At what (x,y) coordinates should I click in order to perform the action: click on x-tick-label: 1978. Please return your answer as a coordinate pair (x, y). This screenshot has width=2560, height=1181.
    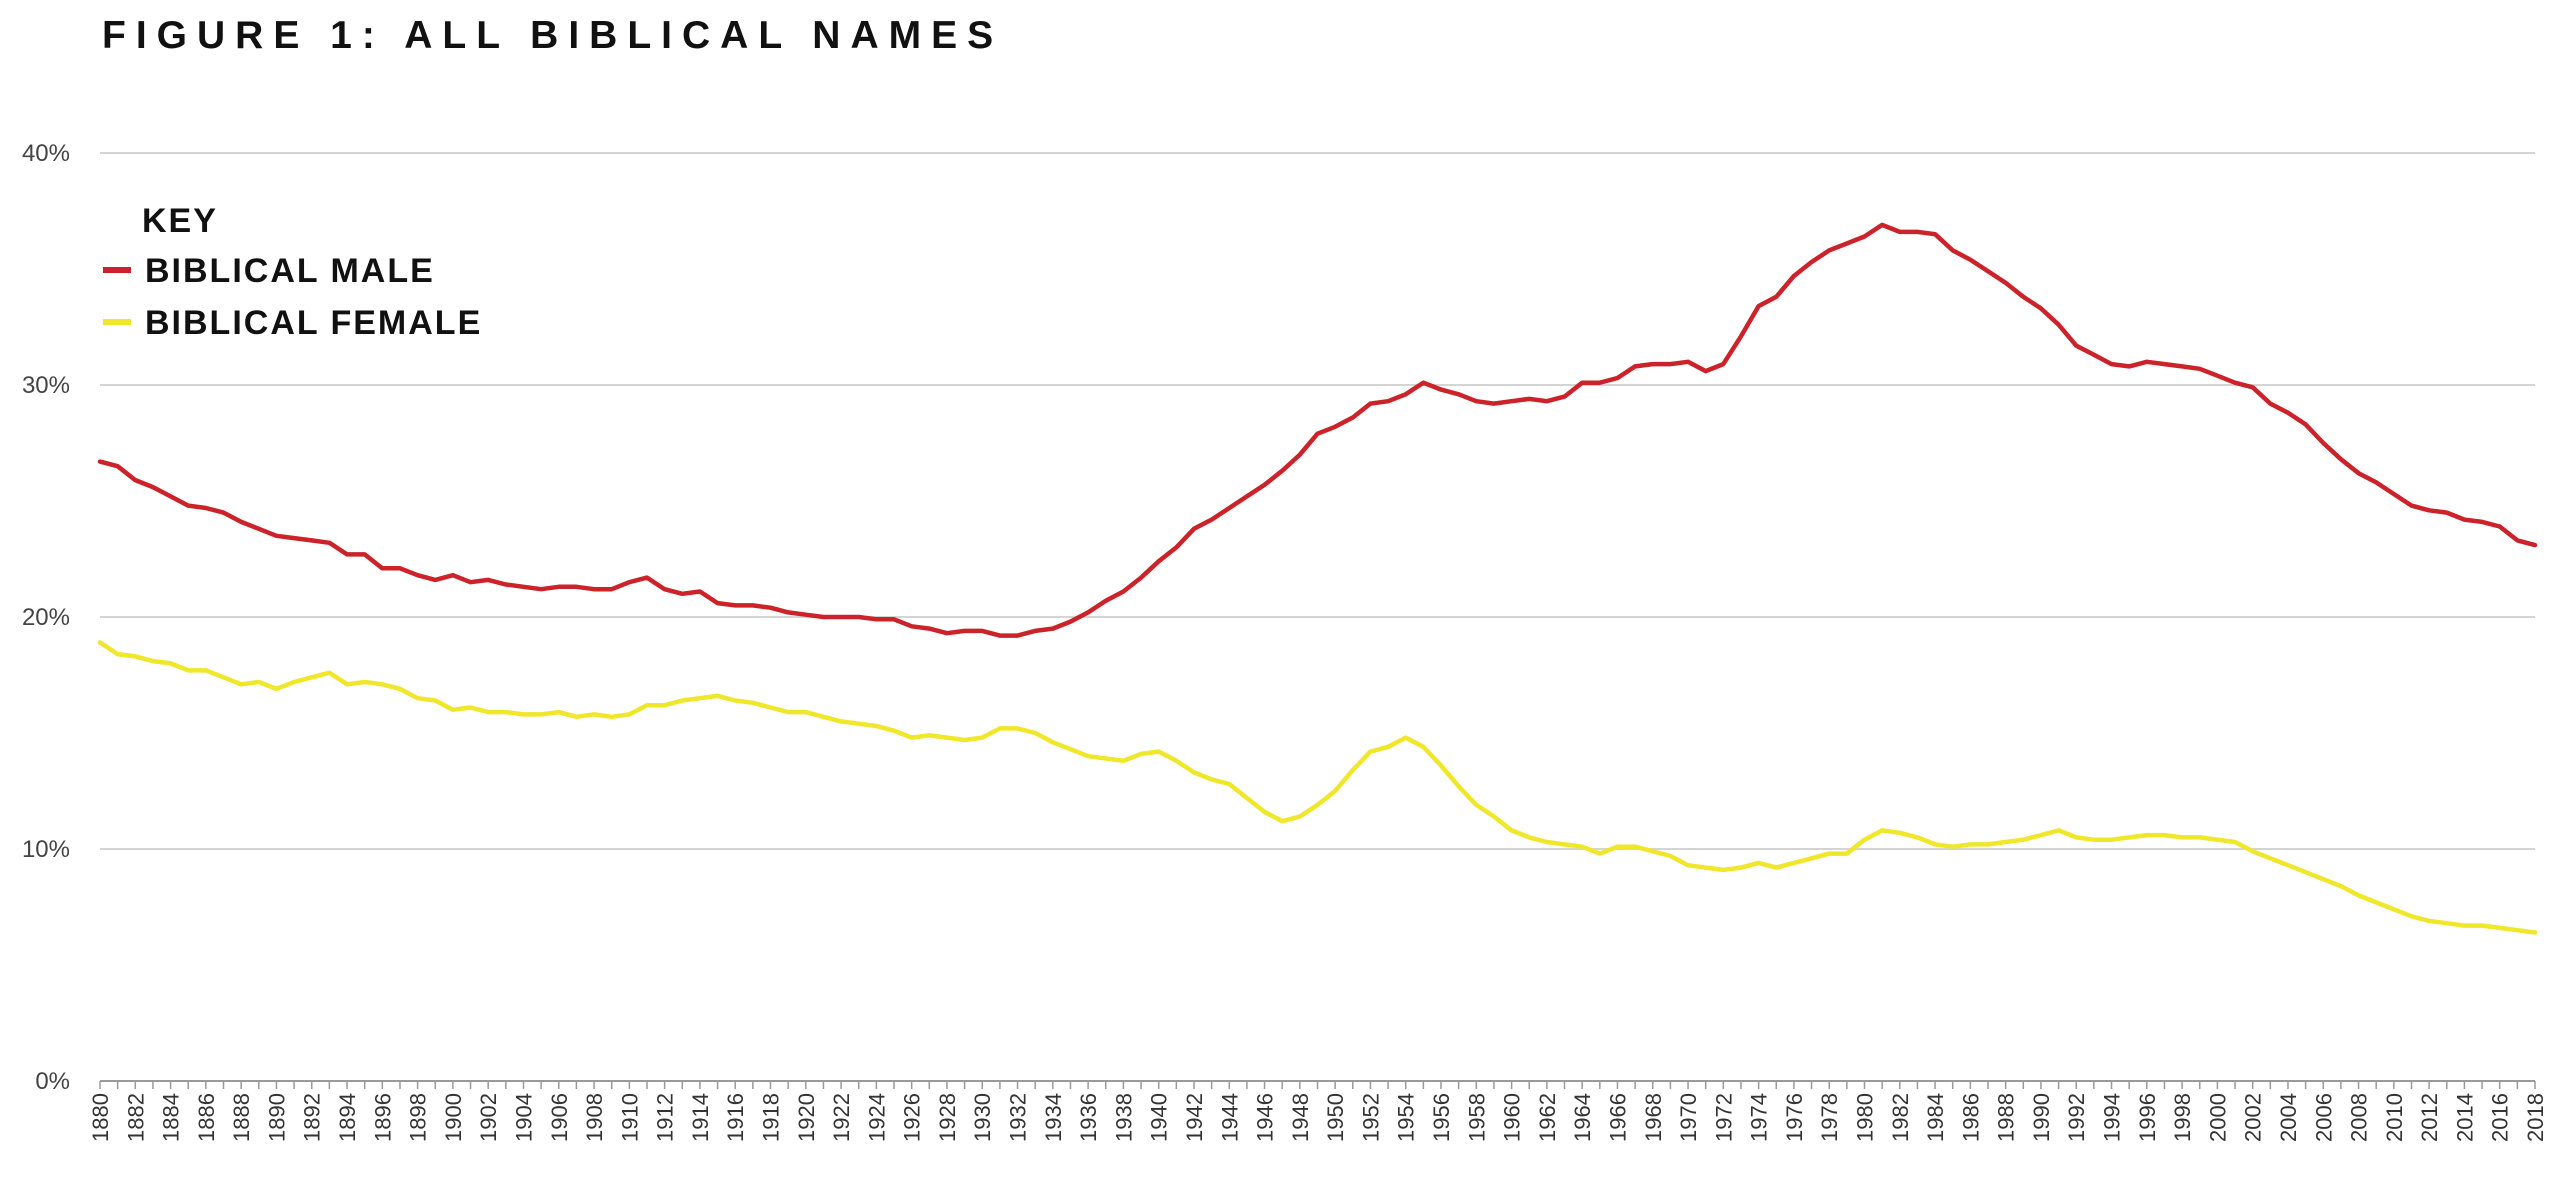
    Looking at the image, I should click on (1829, 1117).